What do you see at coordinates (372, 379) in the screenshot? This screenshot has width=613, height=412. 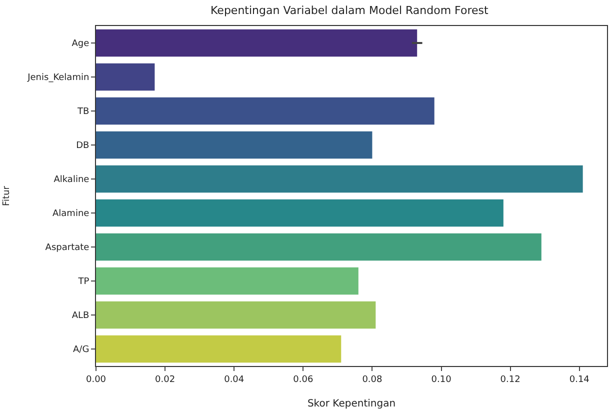 I see `x-tick-label: 0.08` at bounding box center [372, 379].